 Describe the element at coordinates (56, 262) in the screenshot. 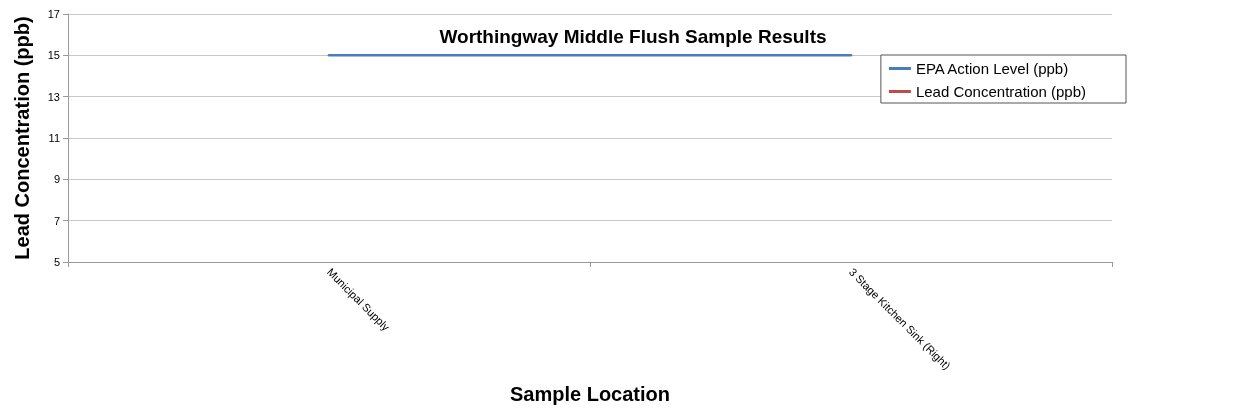

I see `y-tick-label: 5` at that location.